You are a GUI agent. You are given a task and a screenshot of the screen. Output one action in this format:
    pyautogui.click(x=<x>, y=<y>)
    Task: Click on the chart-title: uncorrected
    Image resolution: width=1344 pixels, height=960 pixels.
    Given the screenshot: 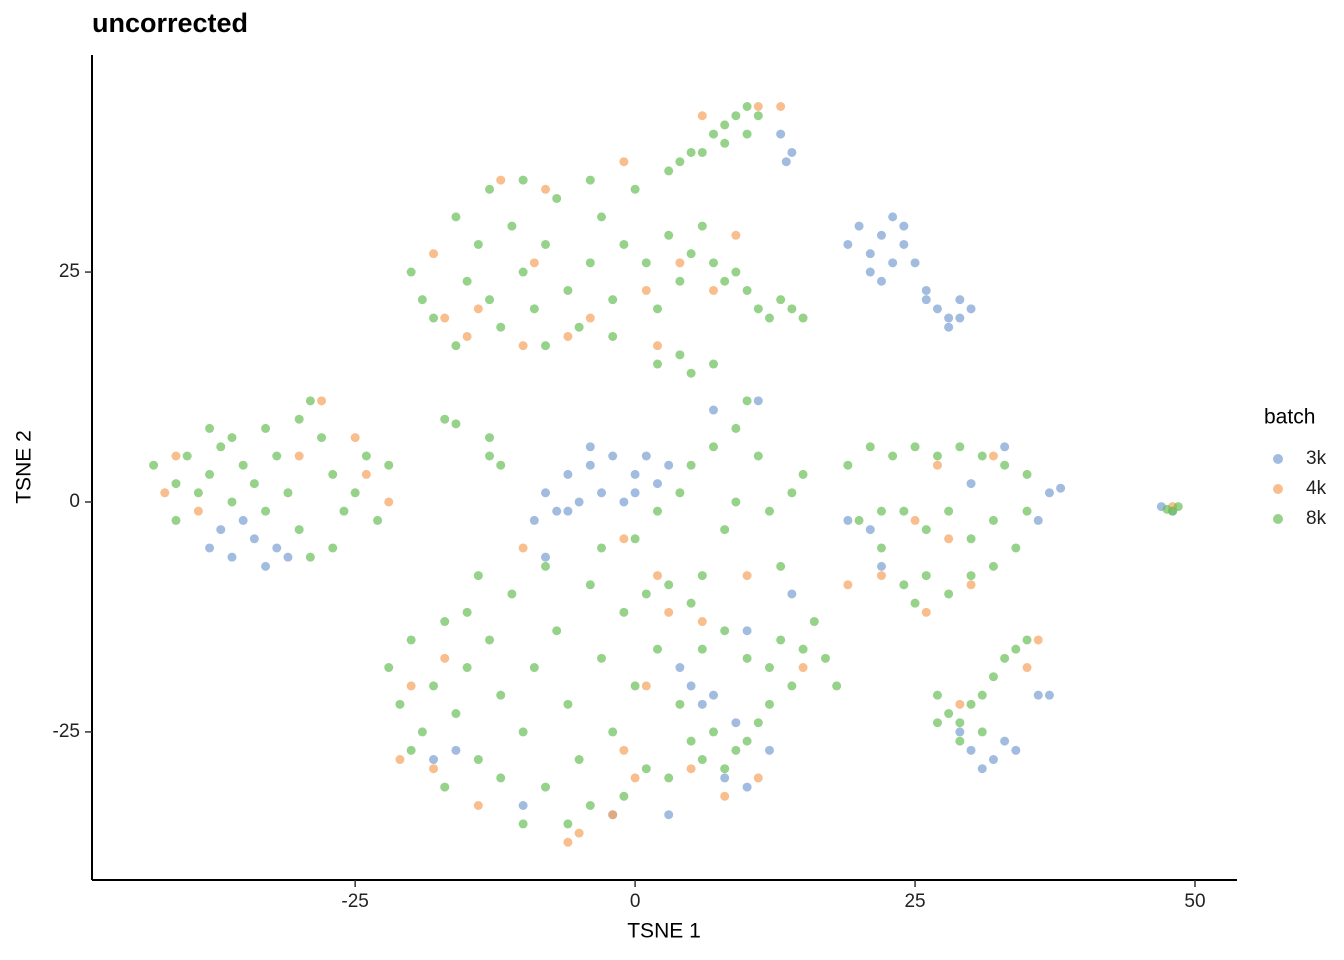 What is the action you would take?
    pyautogui.click(x=170, y=23)
    